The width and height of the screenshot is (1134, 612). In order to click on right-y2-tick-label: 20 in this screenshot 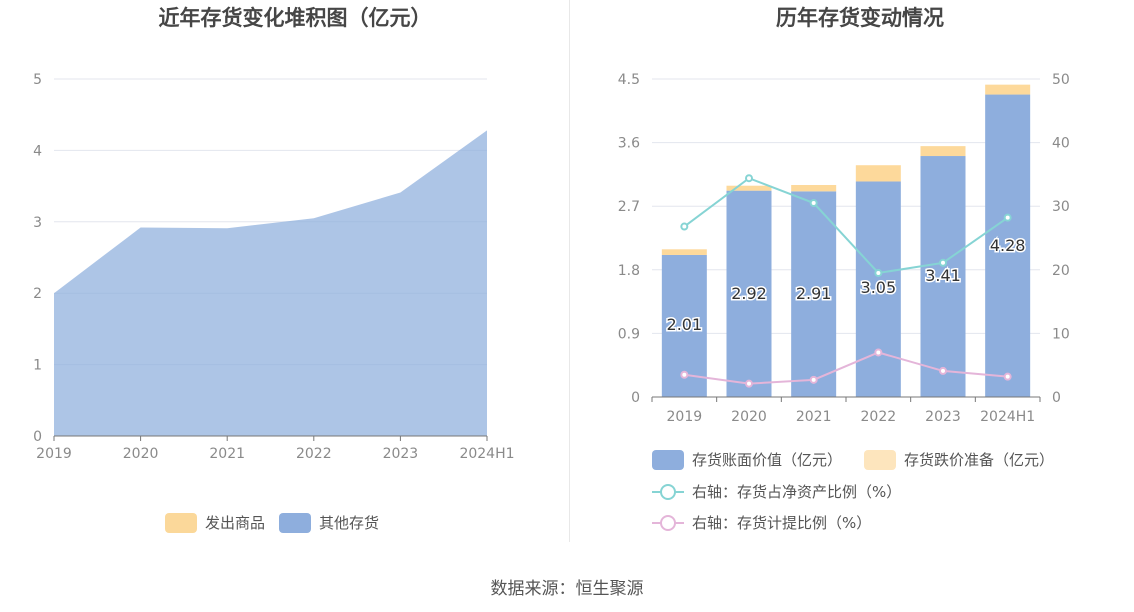, I will do `click(1061, 271)`.